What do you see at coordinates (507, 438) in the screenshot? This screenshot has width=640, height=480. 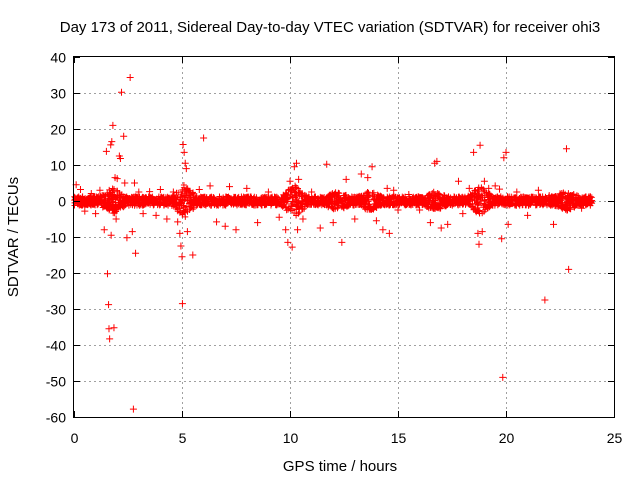 I see `x-tick-label: 20` at bounding box center [507, 438].